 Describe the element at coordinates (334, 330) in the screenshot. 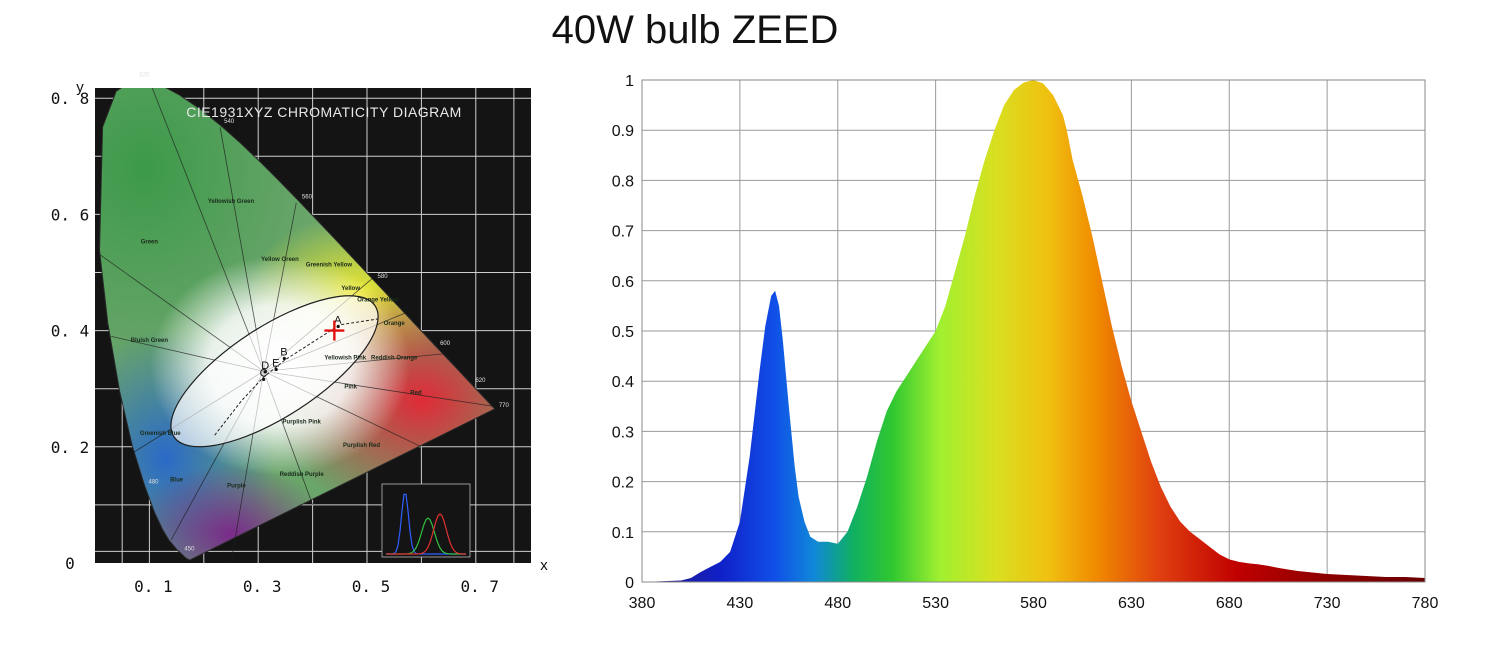

I see `chromaticity-marker` at that location.